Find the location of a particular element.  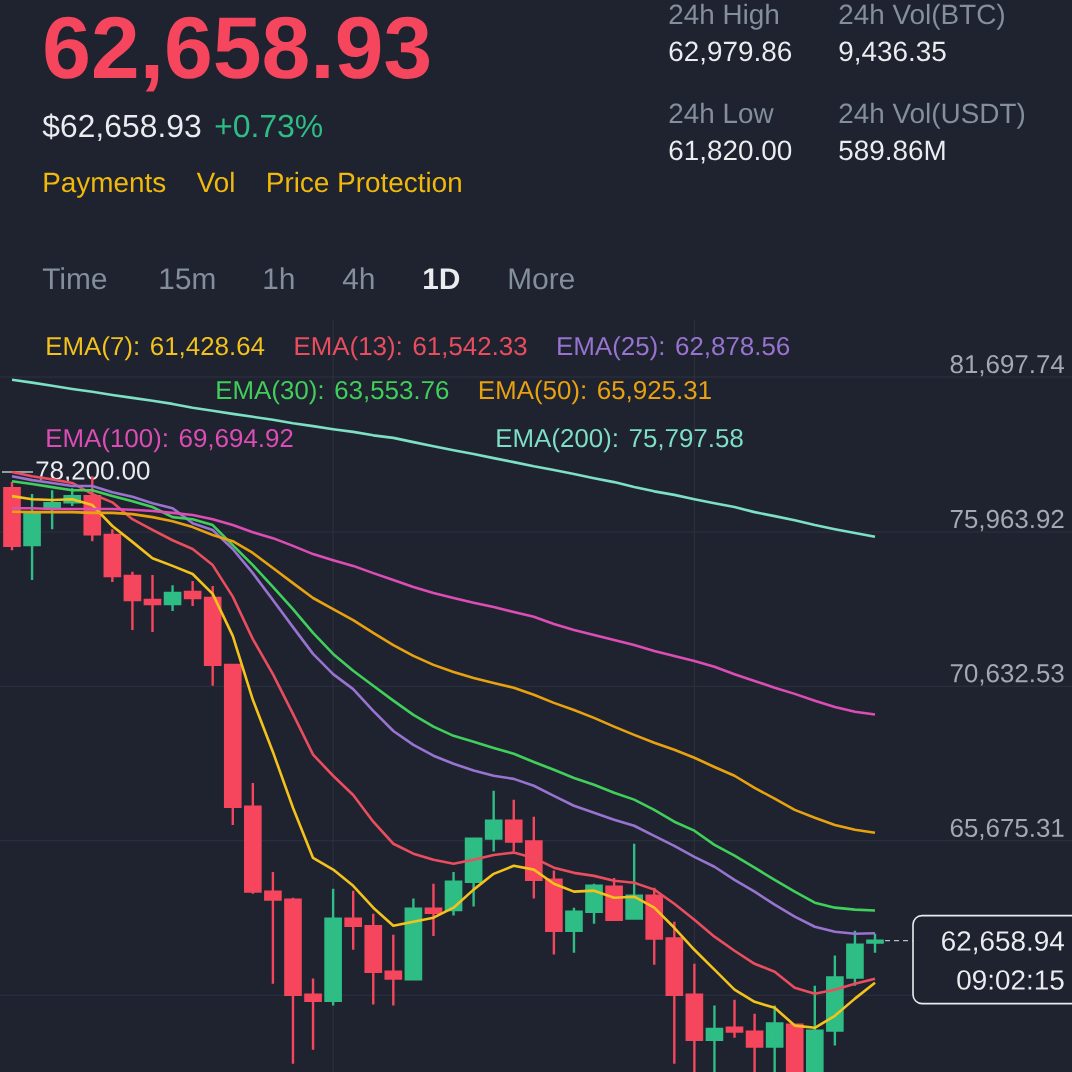

text: EMA(7): 61,428.64 is located at coordinates (156, 348).